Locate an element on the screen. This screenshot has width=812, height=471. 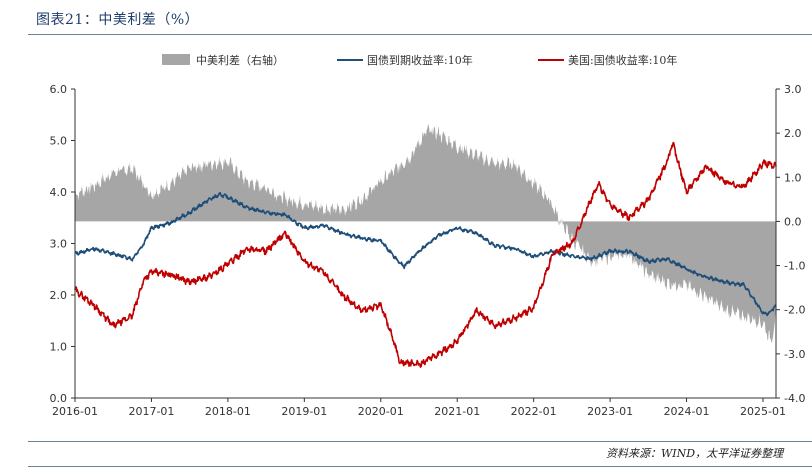
y-left-tick-label: 6.0 is located at coordinates (59, 89).